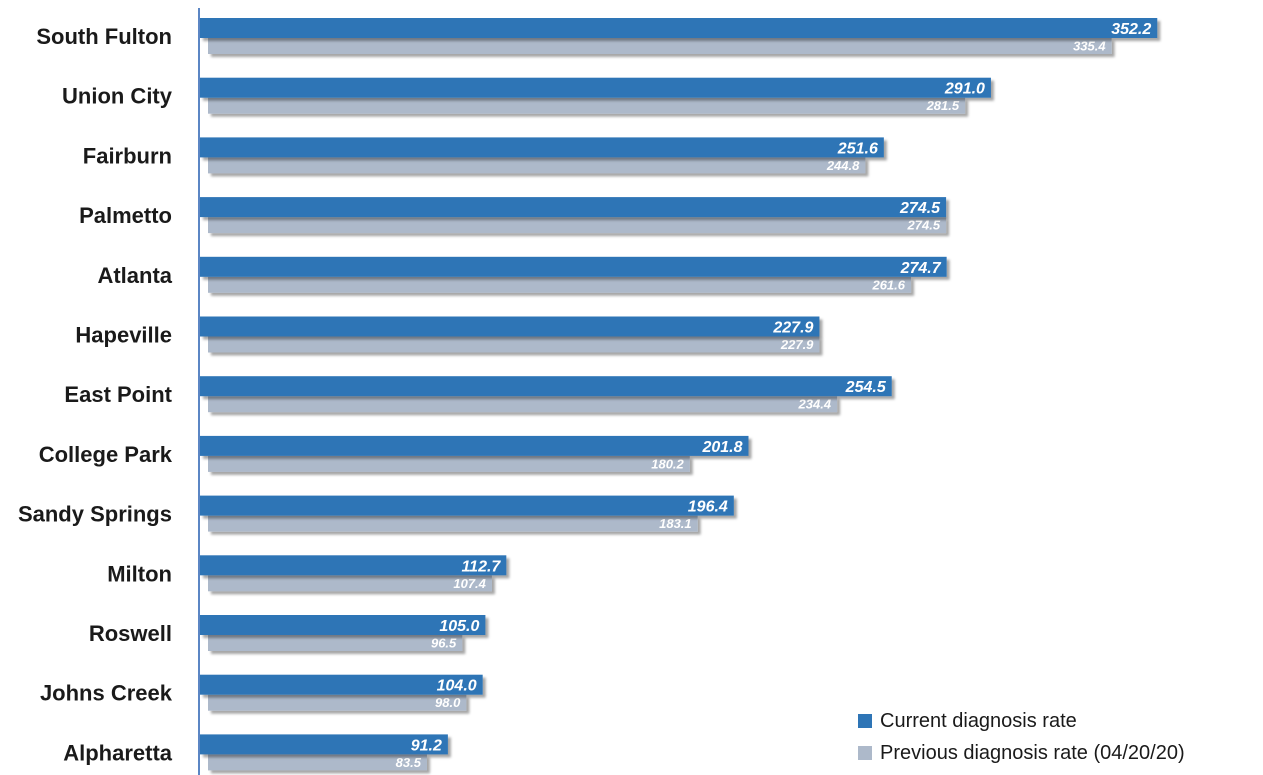 Image resolution: width=1263 pixels, height=775 pixels. Describe the element at coordinates (865, 753) in the screenshot. I see `legend-swatch-previous` at that location.